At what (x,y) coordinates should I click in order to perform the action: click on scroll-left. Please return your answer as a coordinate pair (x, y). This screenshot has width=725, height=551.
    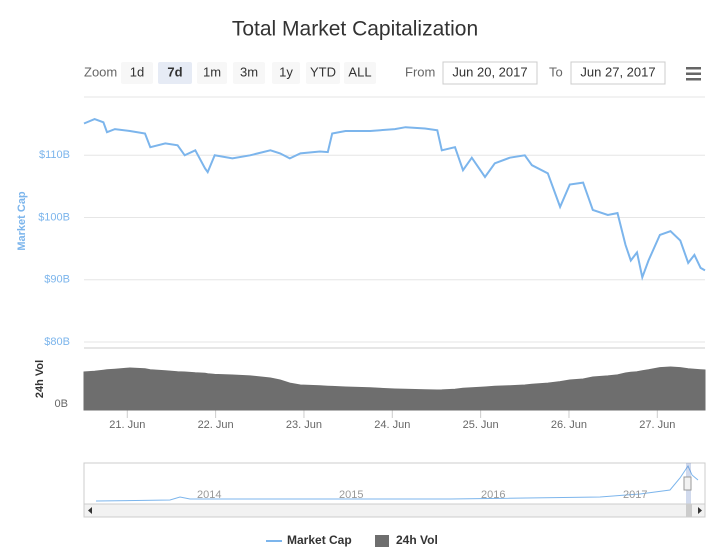
    Looking at the image, I should click on (90, 510).